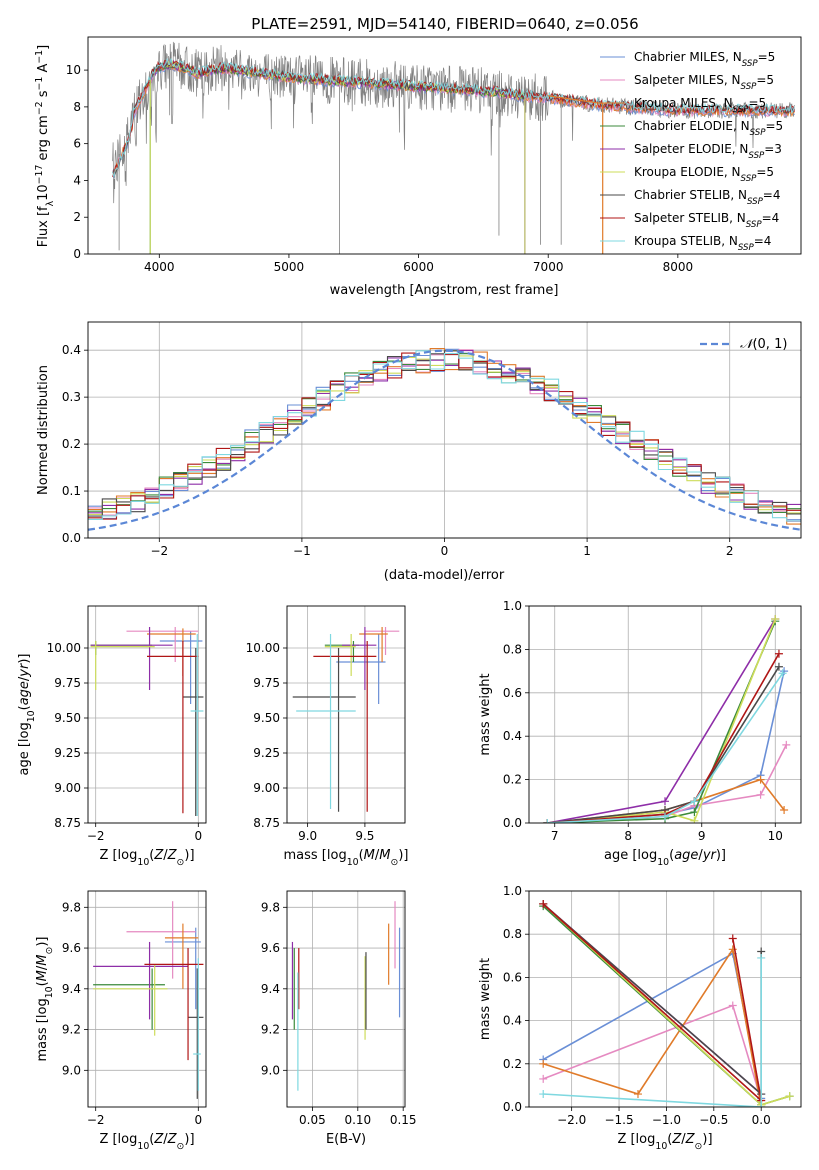 This screenshot has width=819, height=1170. Describe the element at coordinates (266, 823) in the screenshot. I see `y-tick-label: 8.75` at that location.